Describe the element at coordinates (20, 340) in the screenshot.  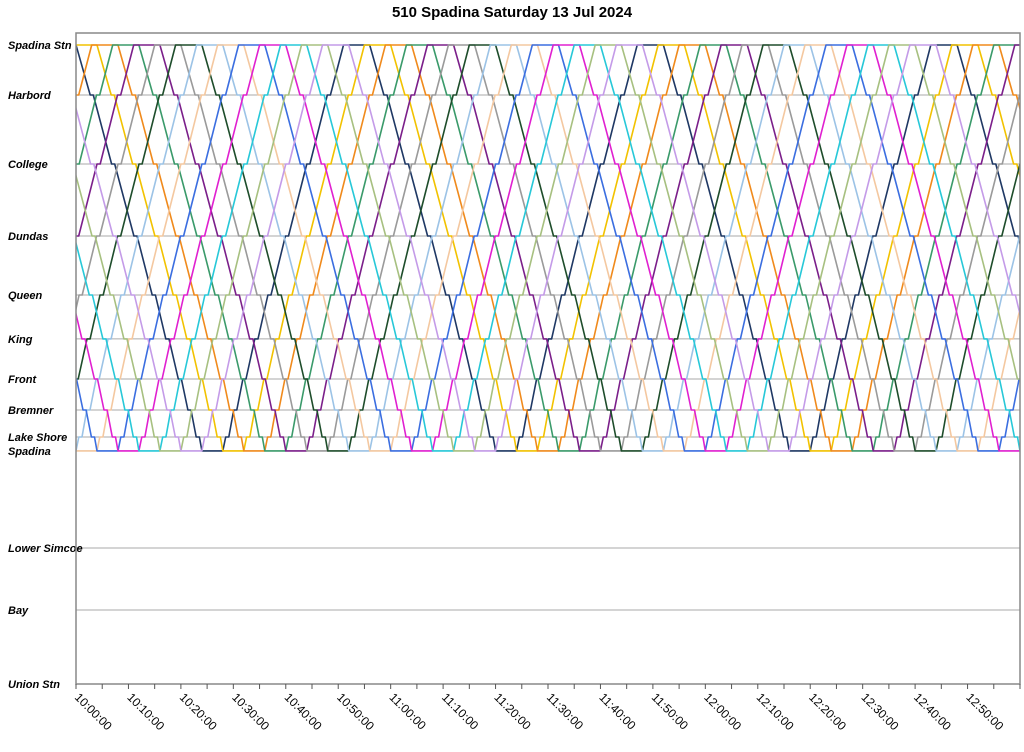
I see `y-tick-label: King` at that location.